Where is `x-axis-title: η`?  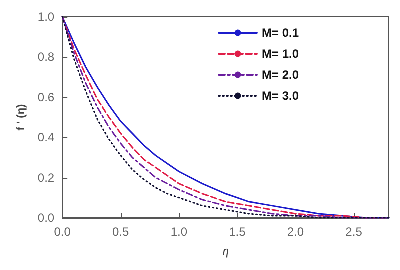 x-axis-title: η is located at coordinates (226, 250).